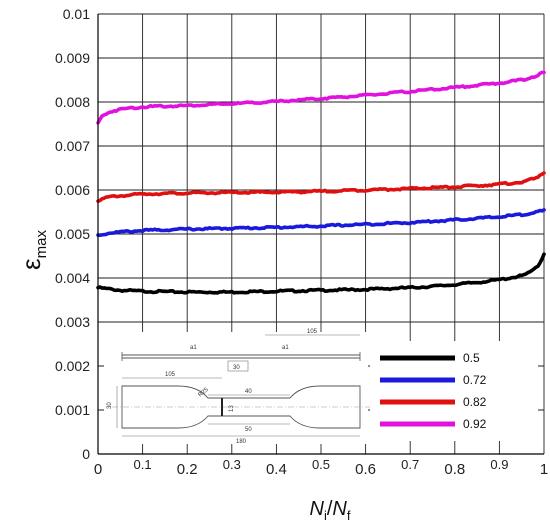 The width and height of the screenshot is (550, 529). Describe the element at coordinates (98, 469) in the screenshot. I see `x-tick-label-major: 0` at that location.